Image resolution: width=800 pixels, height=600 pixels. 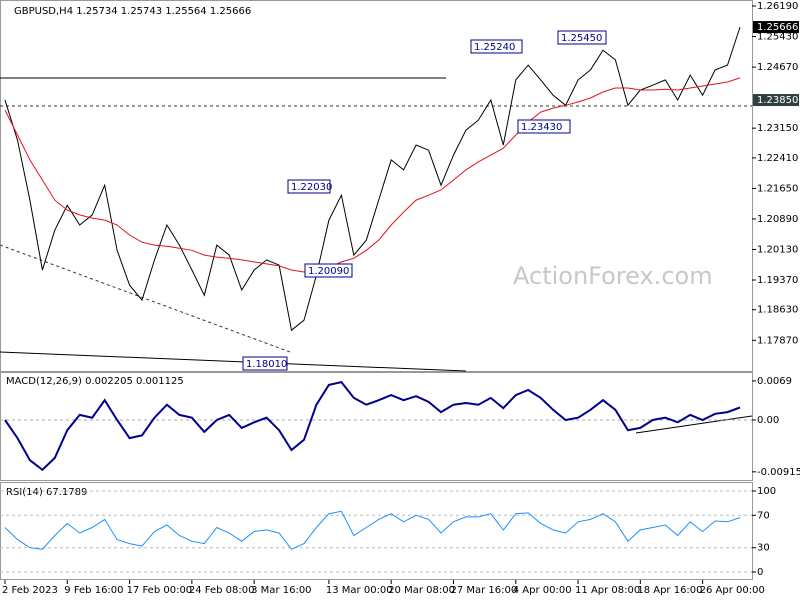 What do you see at coordinates (607, 590) in the screenshot?
I see `x-tick-label: 11 Apr 08:00` at bounding box center [607, 590].